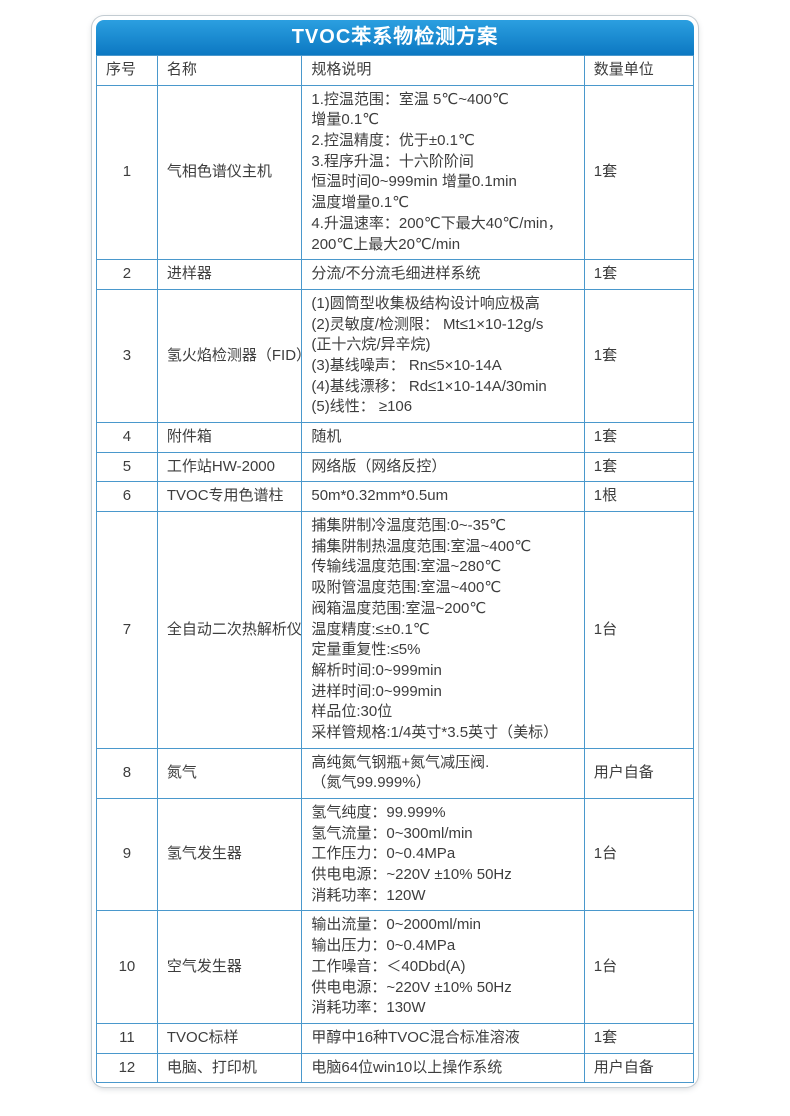 Image resolution: width=790 pixels, height=1116 pixels. What do you see at coordinates (127, 630) in the screenshot?
I see `row-index-cell: 7` at bounding box center [127, 630].